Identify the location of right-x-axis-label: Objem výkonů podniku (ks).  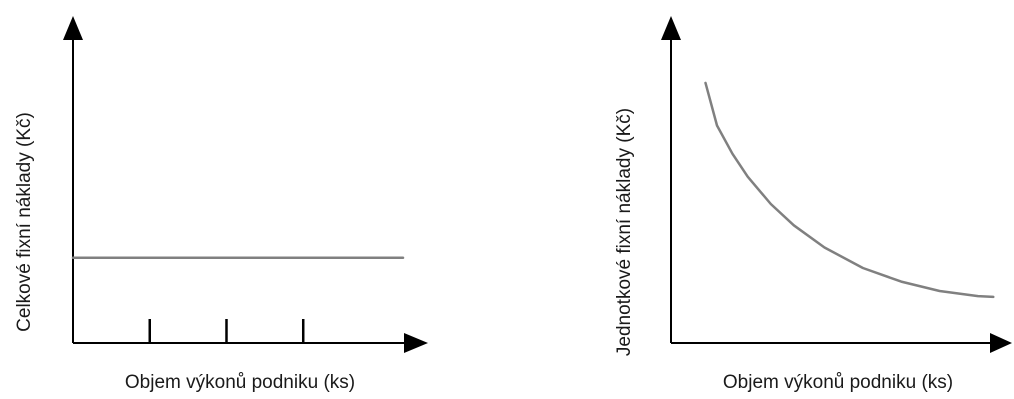
(838, 382).